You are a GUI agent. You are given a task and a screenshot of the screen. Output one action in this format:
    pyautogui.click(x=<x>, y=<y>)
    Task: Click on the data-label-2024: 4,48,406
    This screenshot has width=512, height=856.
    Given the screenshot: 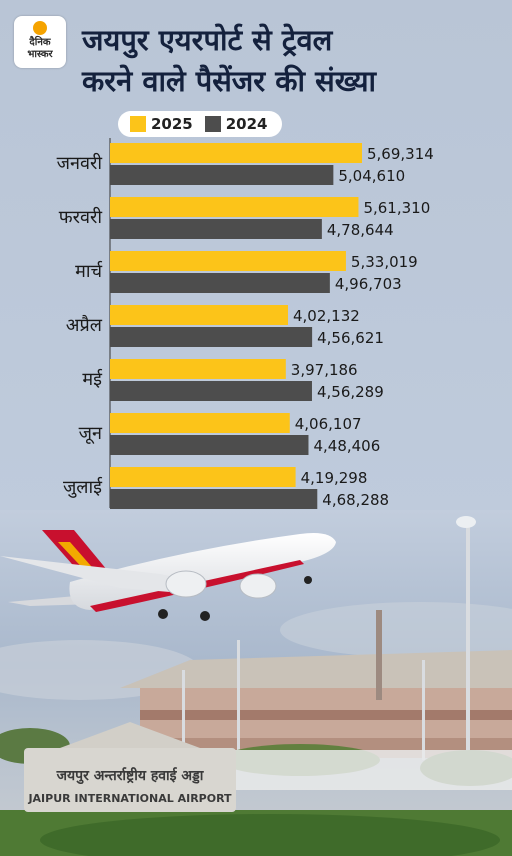 What is the action you would take?
    pyautogui.click(x=346, y=446)
    